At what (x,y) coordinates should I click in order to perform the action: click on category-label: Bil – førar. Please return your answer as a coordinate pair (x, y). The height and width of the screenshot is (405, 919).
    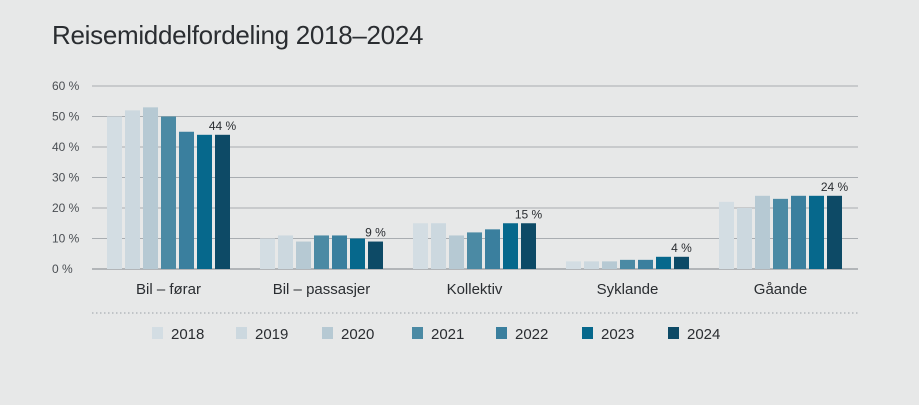
    Looking at the image, I should click on (168, 289).